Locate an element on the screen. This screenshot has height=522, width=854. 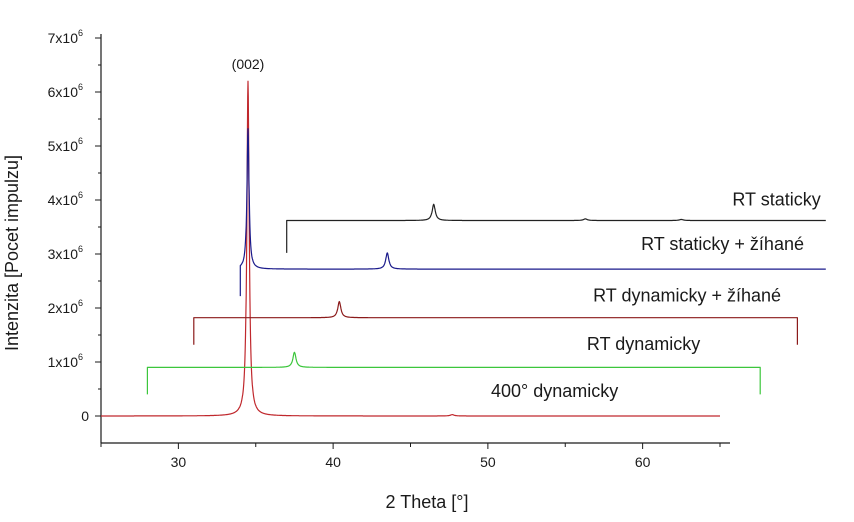
peak-annotation: (002) is located at coordinates (248, 64).